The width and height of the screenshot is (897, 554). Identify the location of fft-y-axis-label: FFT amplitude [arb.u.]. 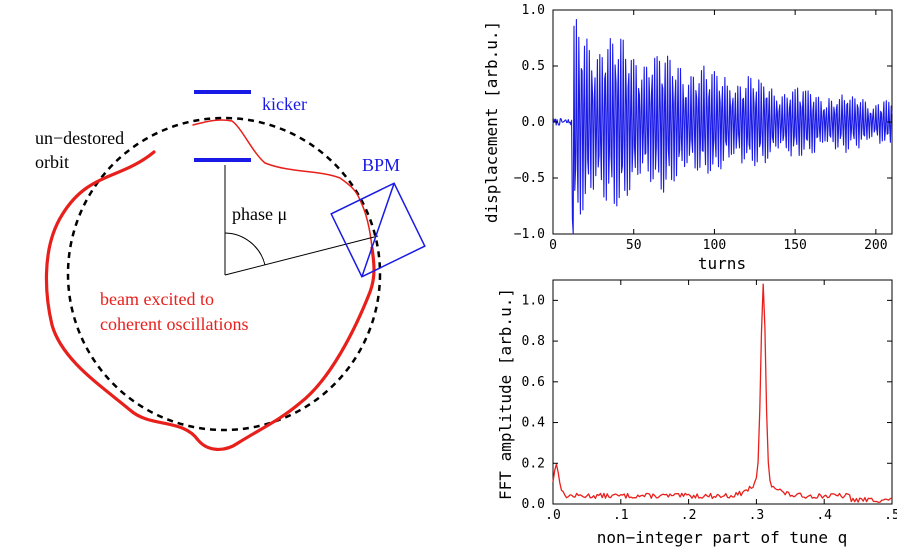
(505, 394).